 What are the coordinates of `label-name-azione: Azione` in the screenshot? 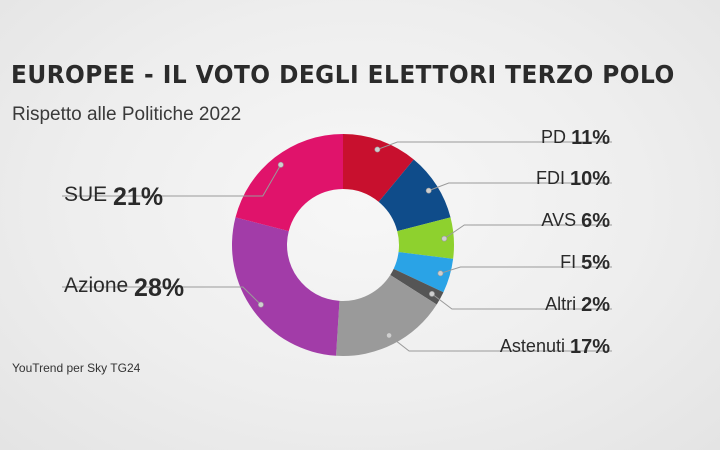 It's located at (99, 285).